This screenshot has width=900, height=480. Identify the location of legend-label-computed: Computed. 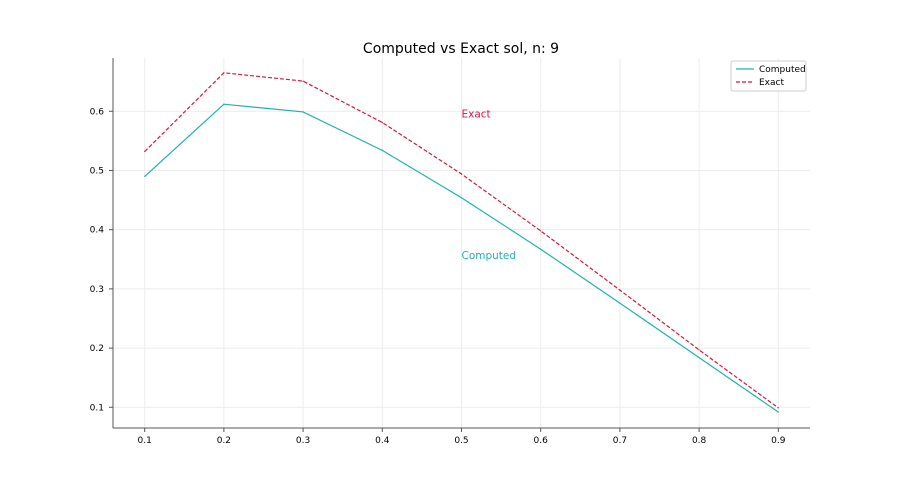
(782, 70).